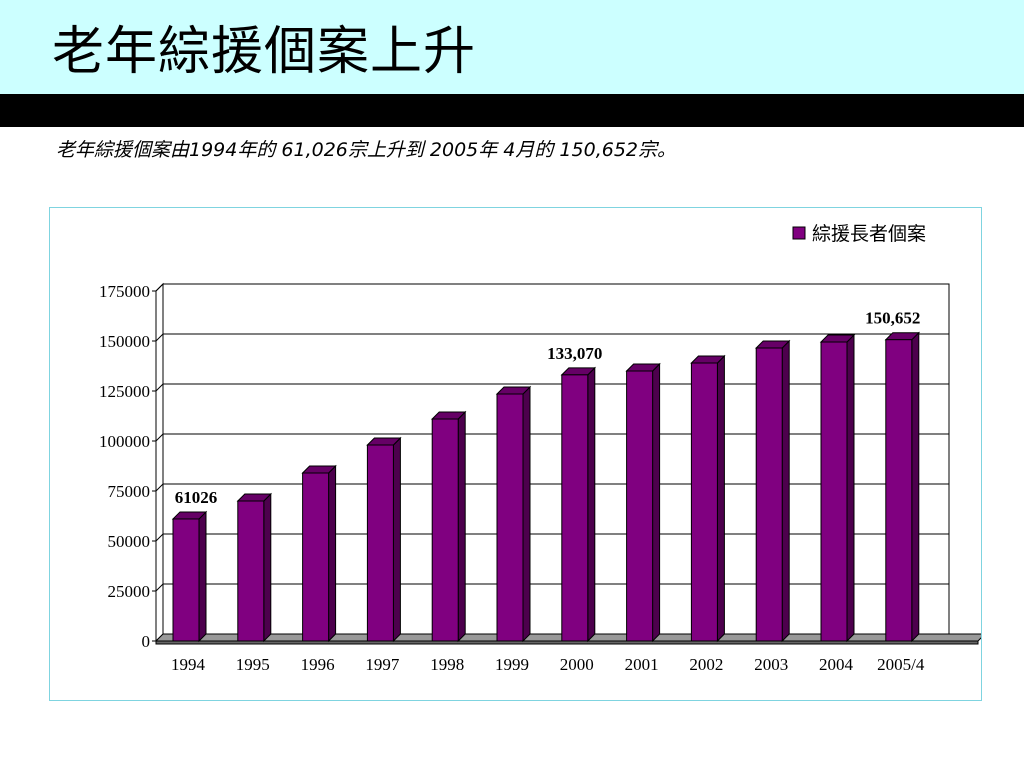 The width and height of the screenshot is (1024, 768). Describe the element at coordinates (146, 641) in the screenshot. I see `y-tick-label: 0` at that location.